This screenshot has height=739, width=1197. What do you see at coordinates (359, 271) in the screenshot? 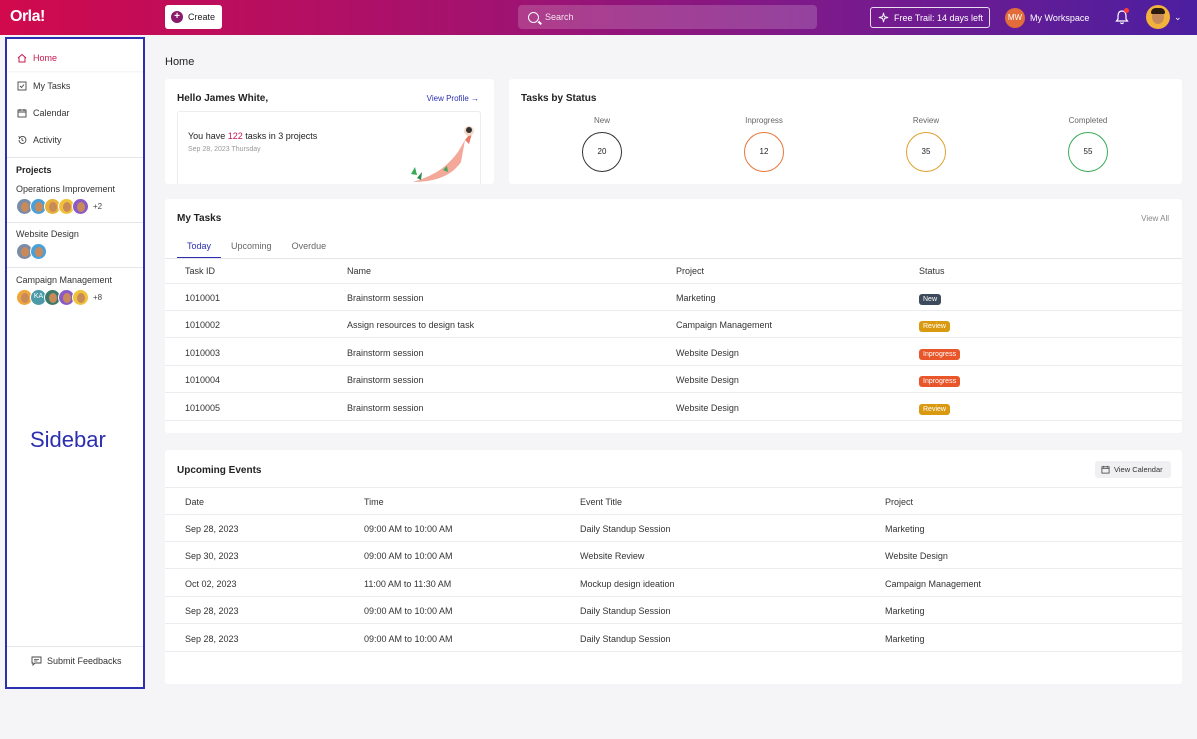
I see `column-header: Name` at bounding box center [359, 271].